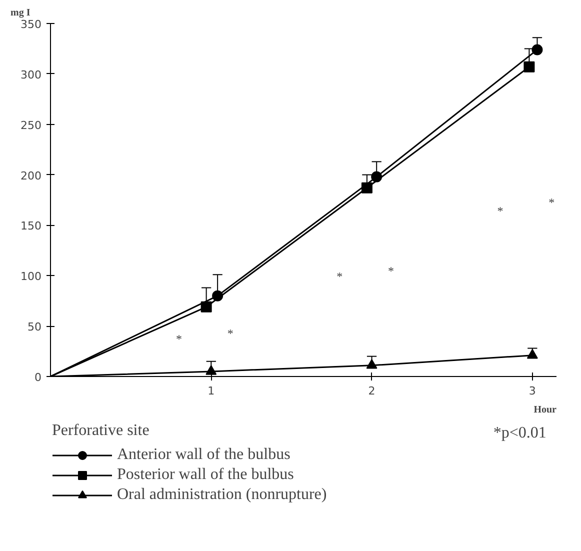  I want to click on legend-label: Posterior wall of the bulbus, so click(205, 475).